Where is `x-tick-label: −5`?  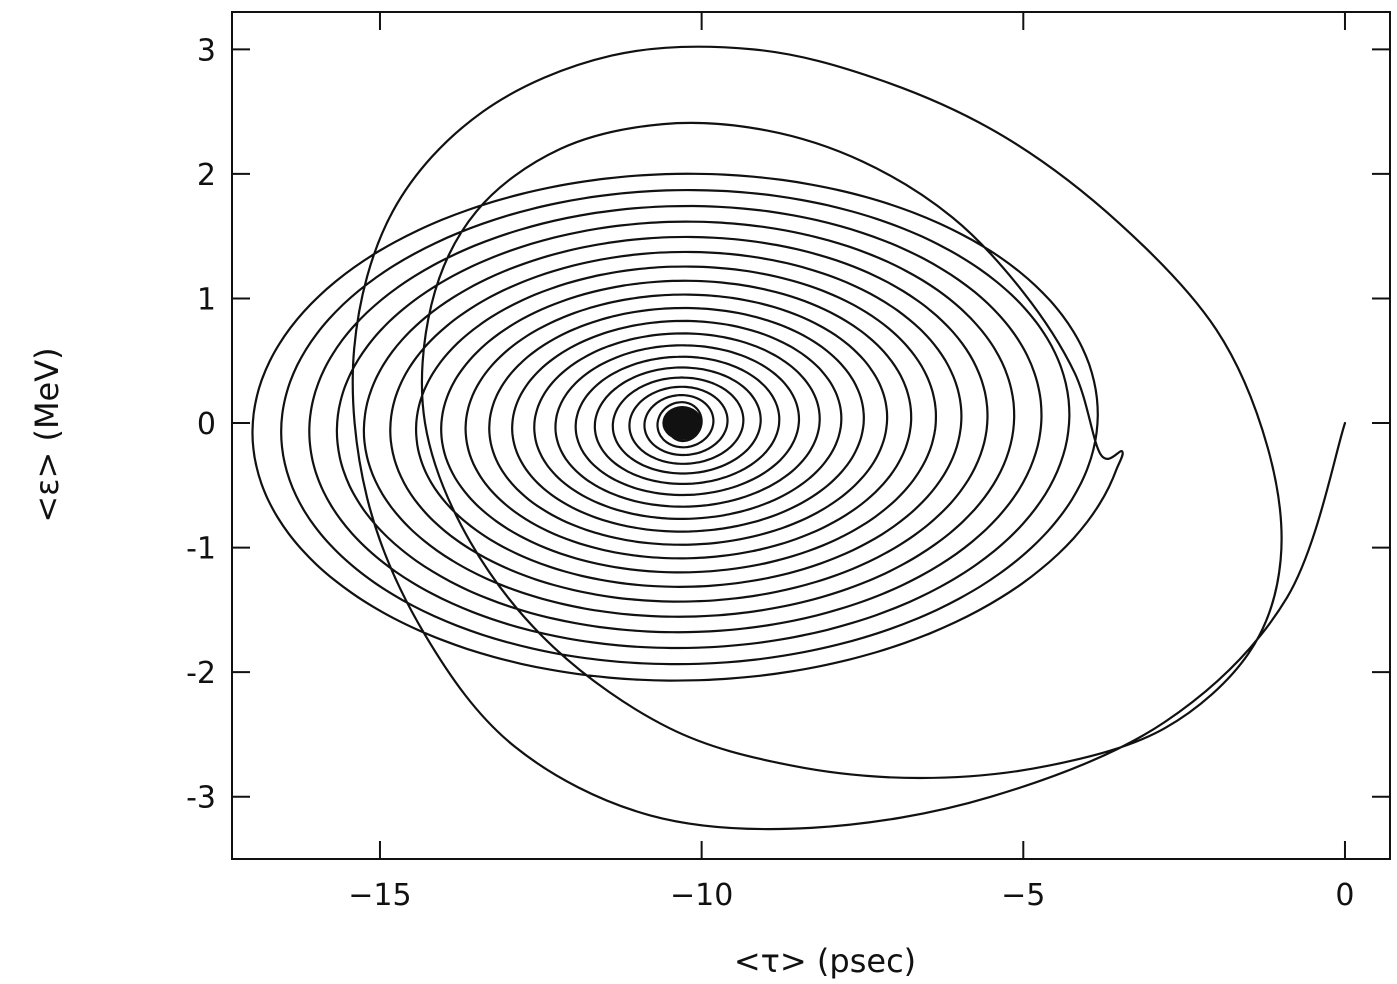 x-tick-label: −5 is located at coordinates (1023, 895).